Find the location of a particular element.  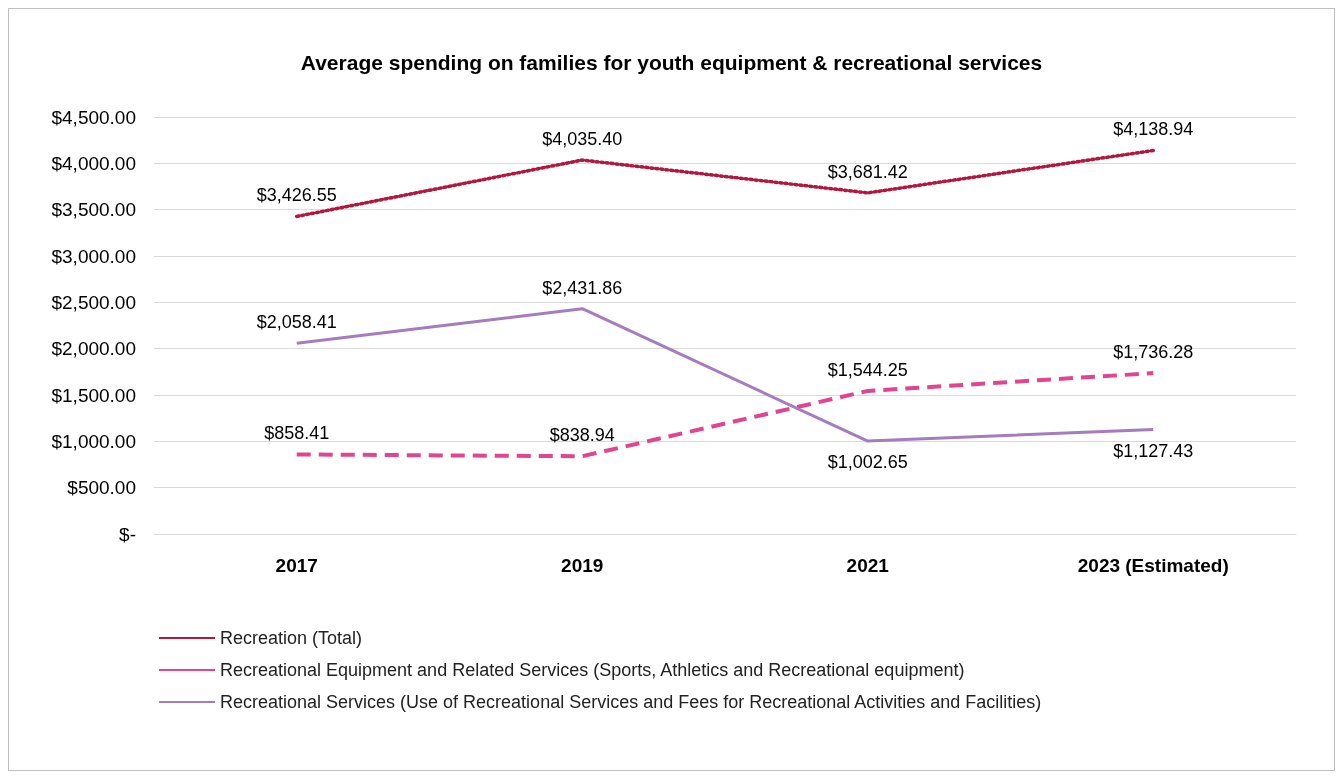

data-label: $1,736.28 is located at coordinates (1153, 352).